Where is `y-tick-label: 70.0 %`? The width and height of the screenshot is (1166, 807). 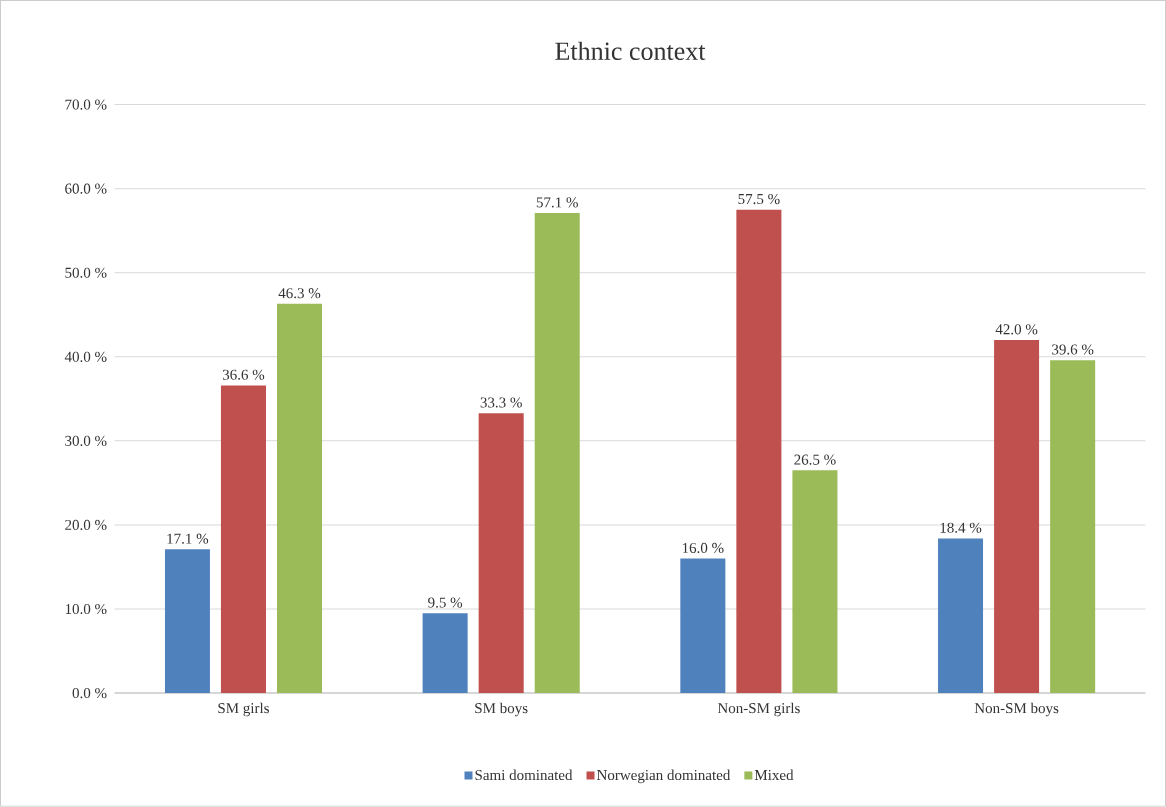 y-tick-label: 70.0 % is located at coordinates (86, 104).